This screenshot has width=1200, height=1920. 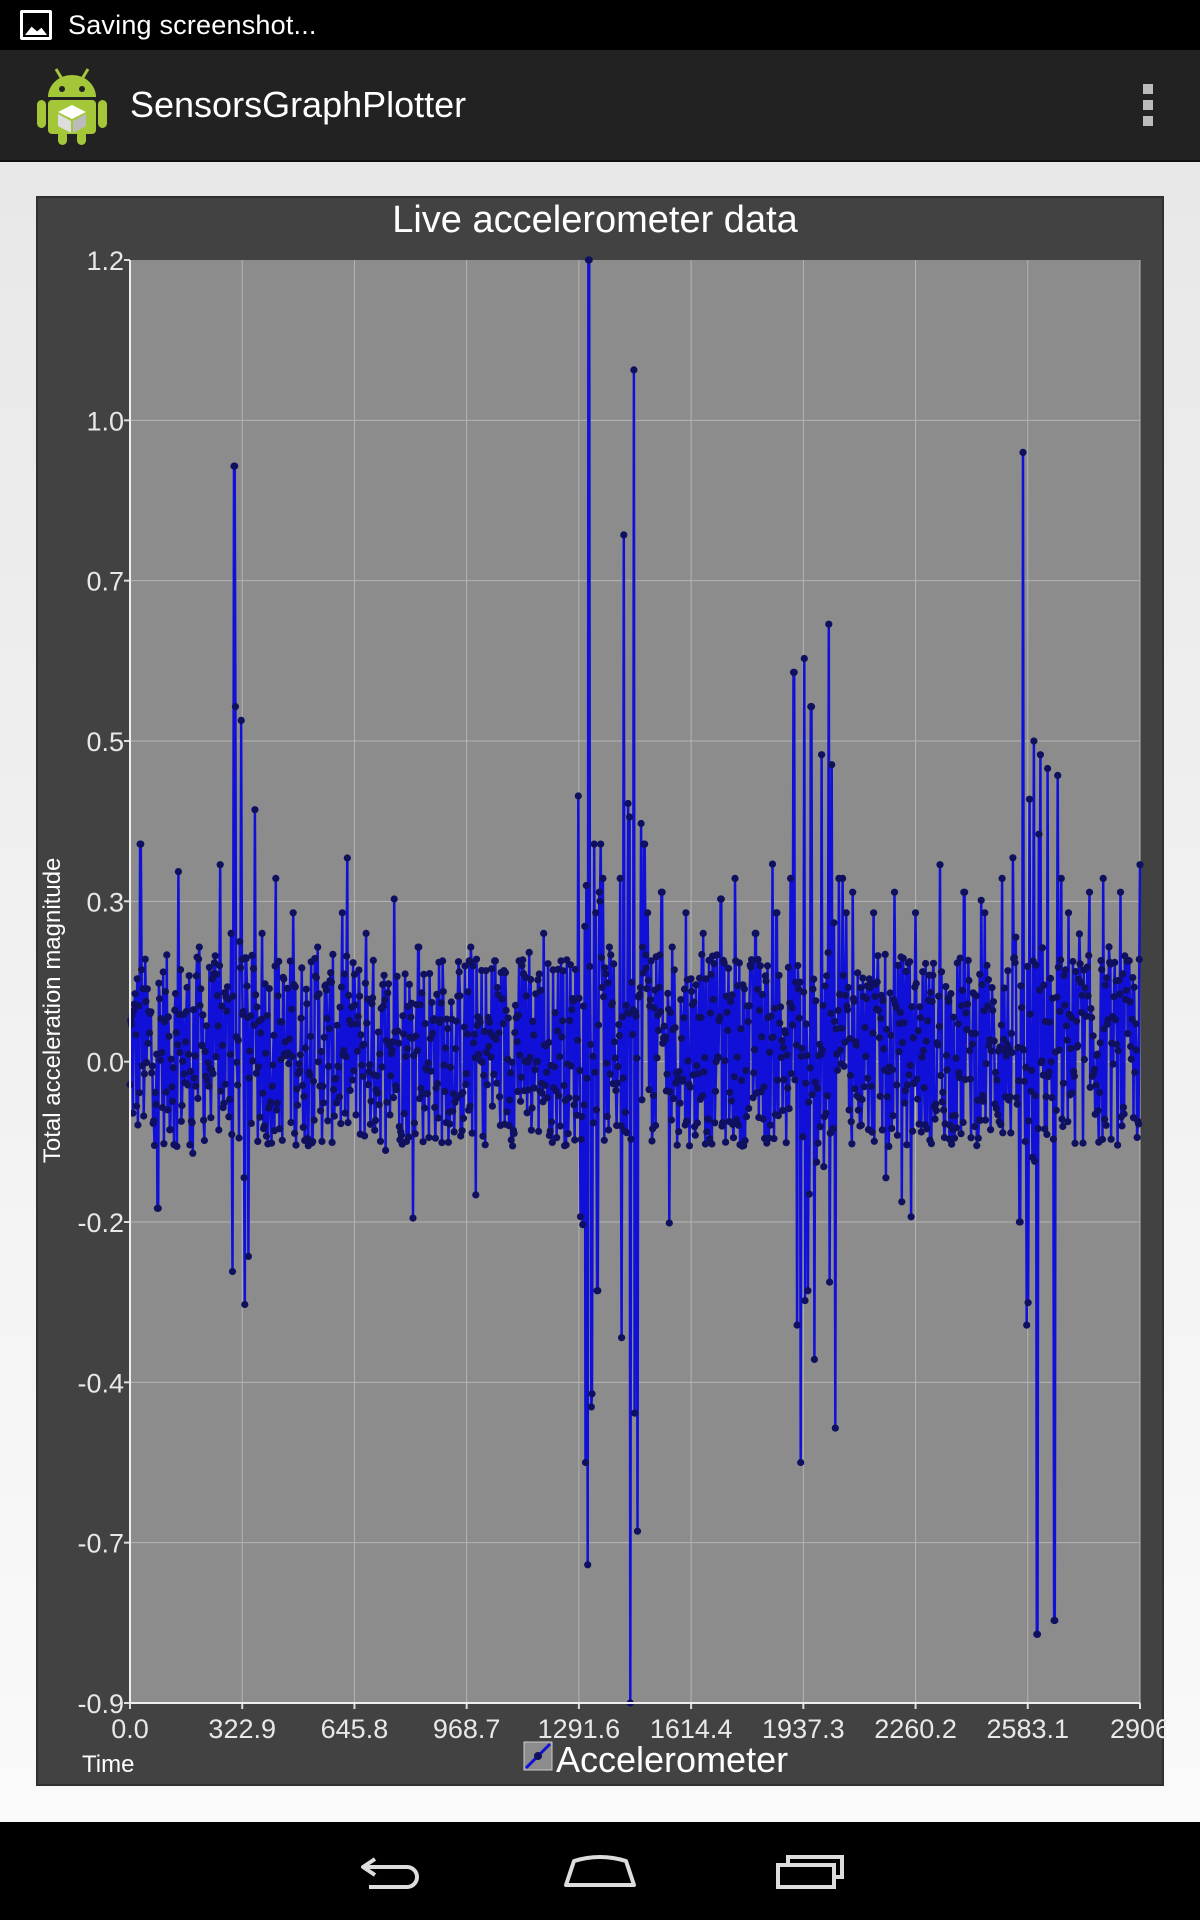 What do you see at coordinates (108, 1764) in the screenshot?
I see `x-axis-label: Time` at bounding box center [108, 1764].